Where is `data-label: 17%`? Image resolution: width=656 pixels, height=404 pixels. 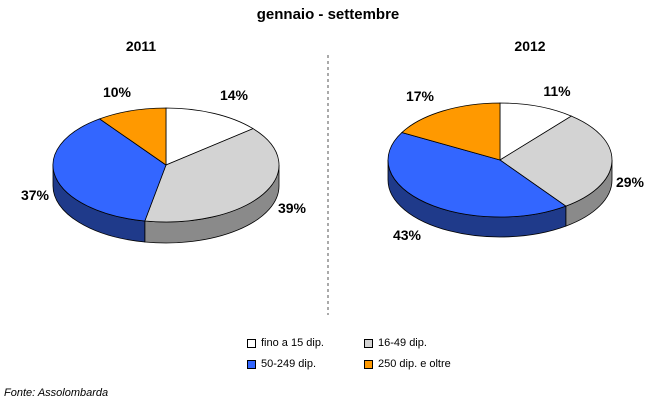
data-label: 17% is located at coordinates (420, 96).